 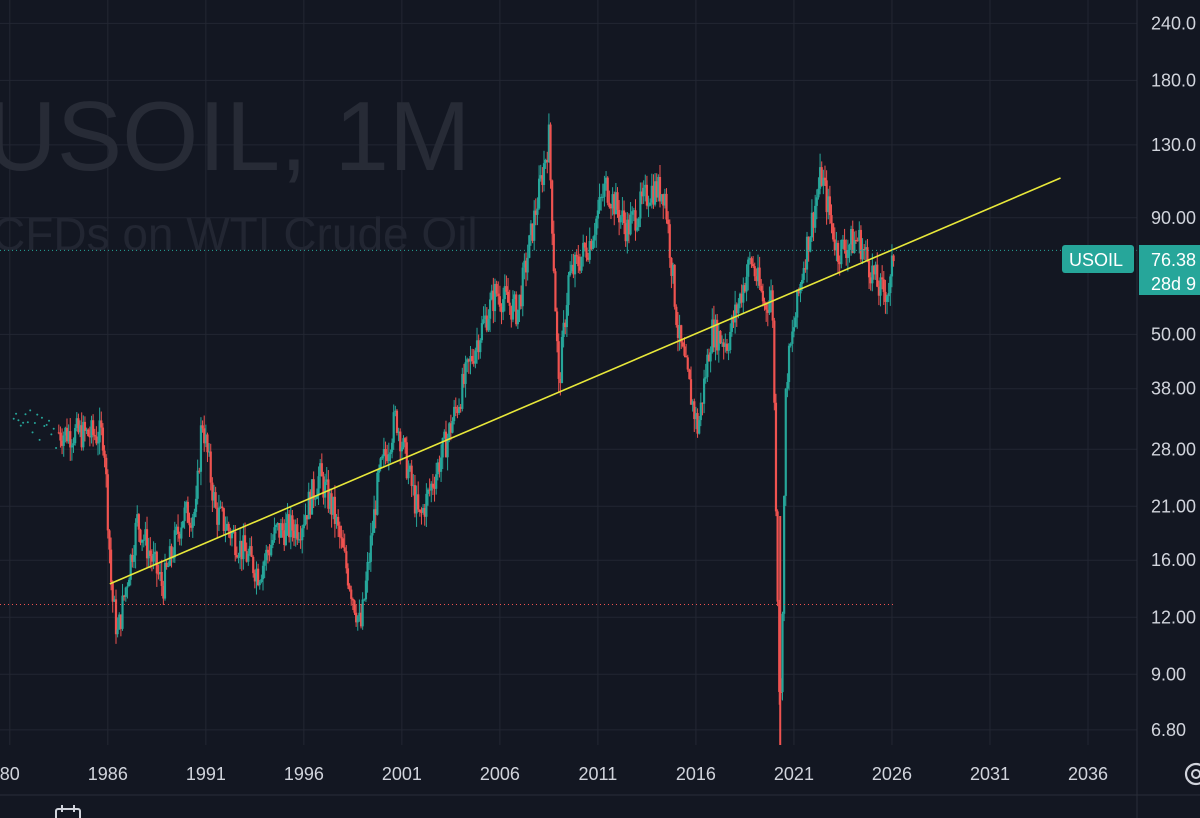 What do you see at coordinates (1192, 774) in the screenshot?
I see `settings-gear-icon` at bounding box center [1192, 774].